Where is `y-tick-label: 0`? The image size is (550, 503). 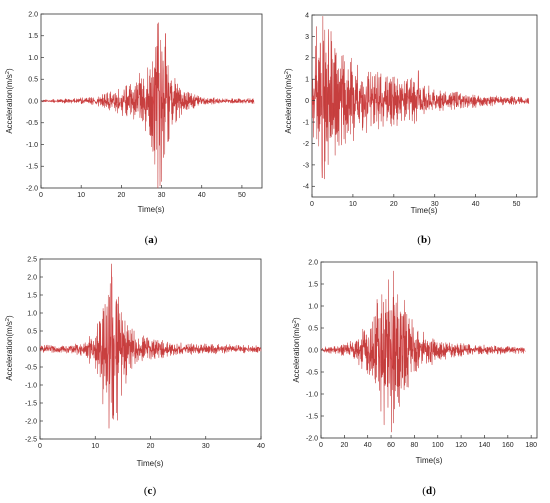
y-tick-label: 0 is located at coordinates (307, 101).